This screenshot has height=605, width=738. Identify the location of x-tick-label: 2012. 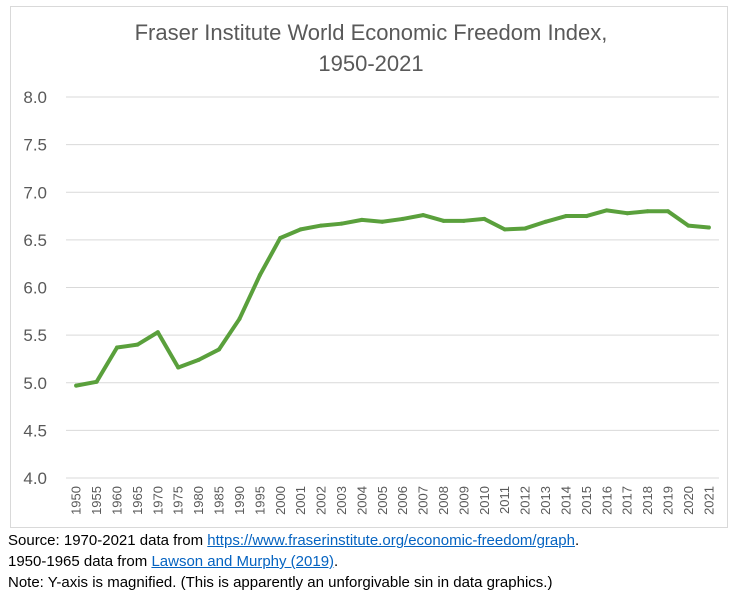
(525, 500).